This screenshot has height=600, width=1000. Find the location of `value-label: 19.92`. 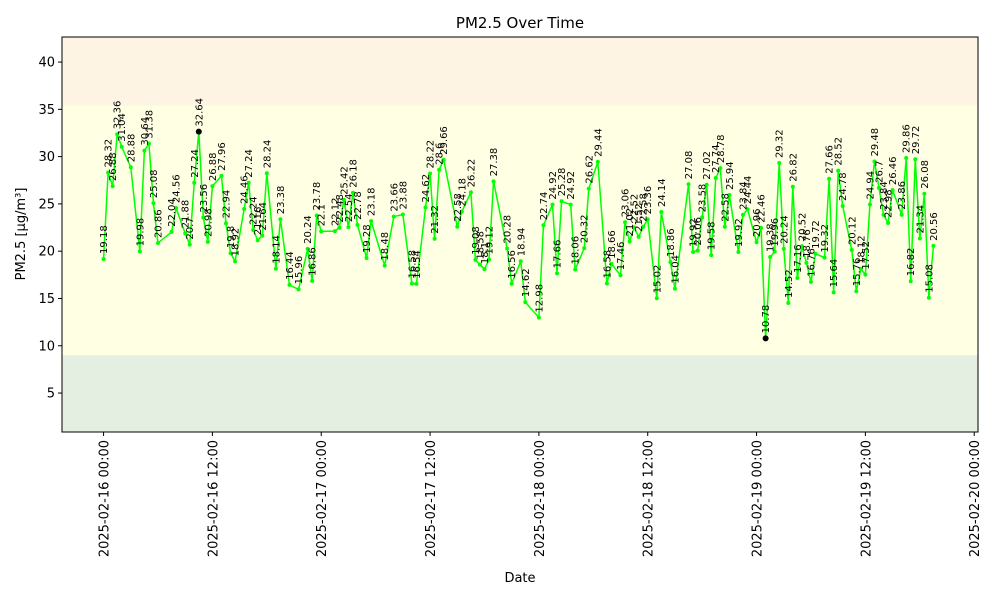

value-label: 19.92 is located at coordinates (739, 232).